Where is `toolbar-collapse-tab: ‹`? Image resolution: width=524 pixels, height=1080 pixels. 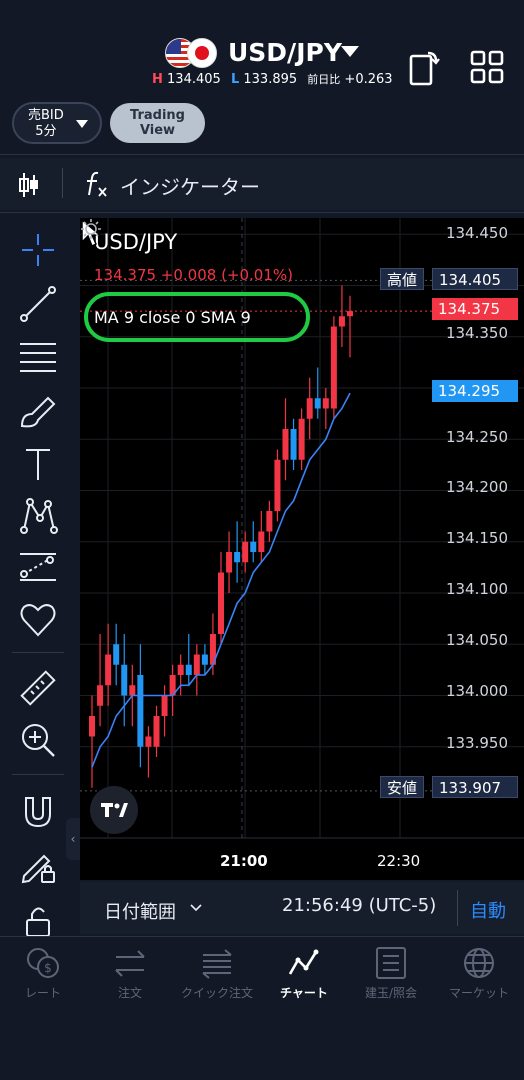 toolbar-collapse-tab: ‹ is located at coordinates (73, 839).